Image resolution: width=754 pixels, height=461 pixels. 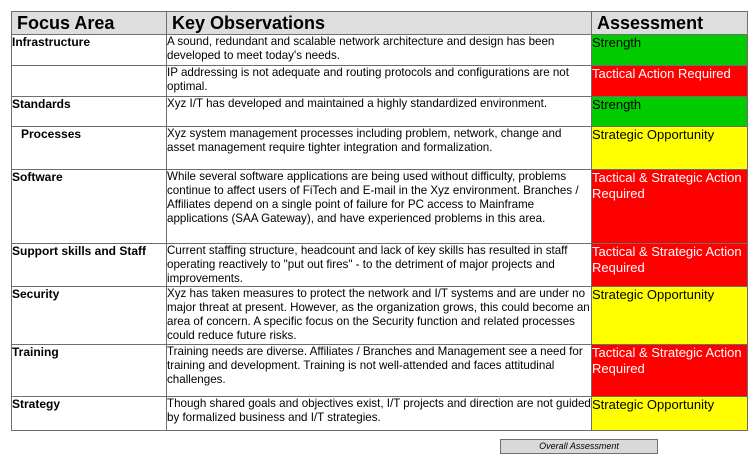 I want to click on focus-area-cell: Training, so click(x=89, y=370).